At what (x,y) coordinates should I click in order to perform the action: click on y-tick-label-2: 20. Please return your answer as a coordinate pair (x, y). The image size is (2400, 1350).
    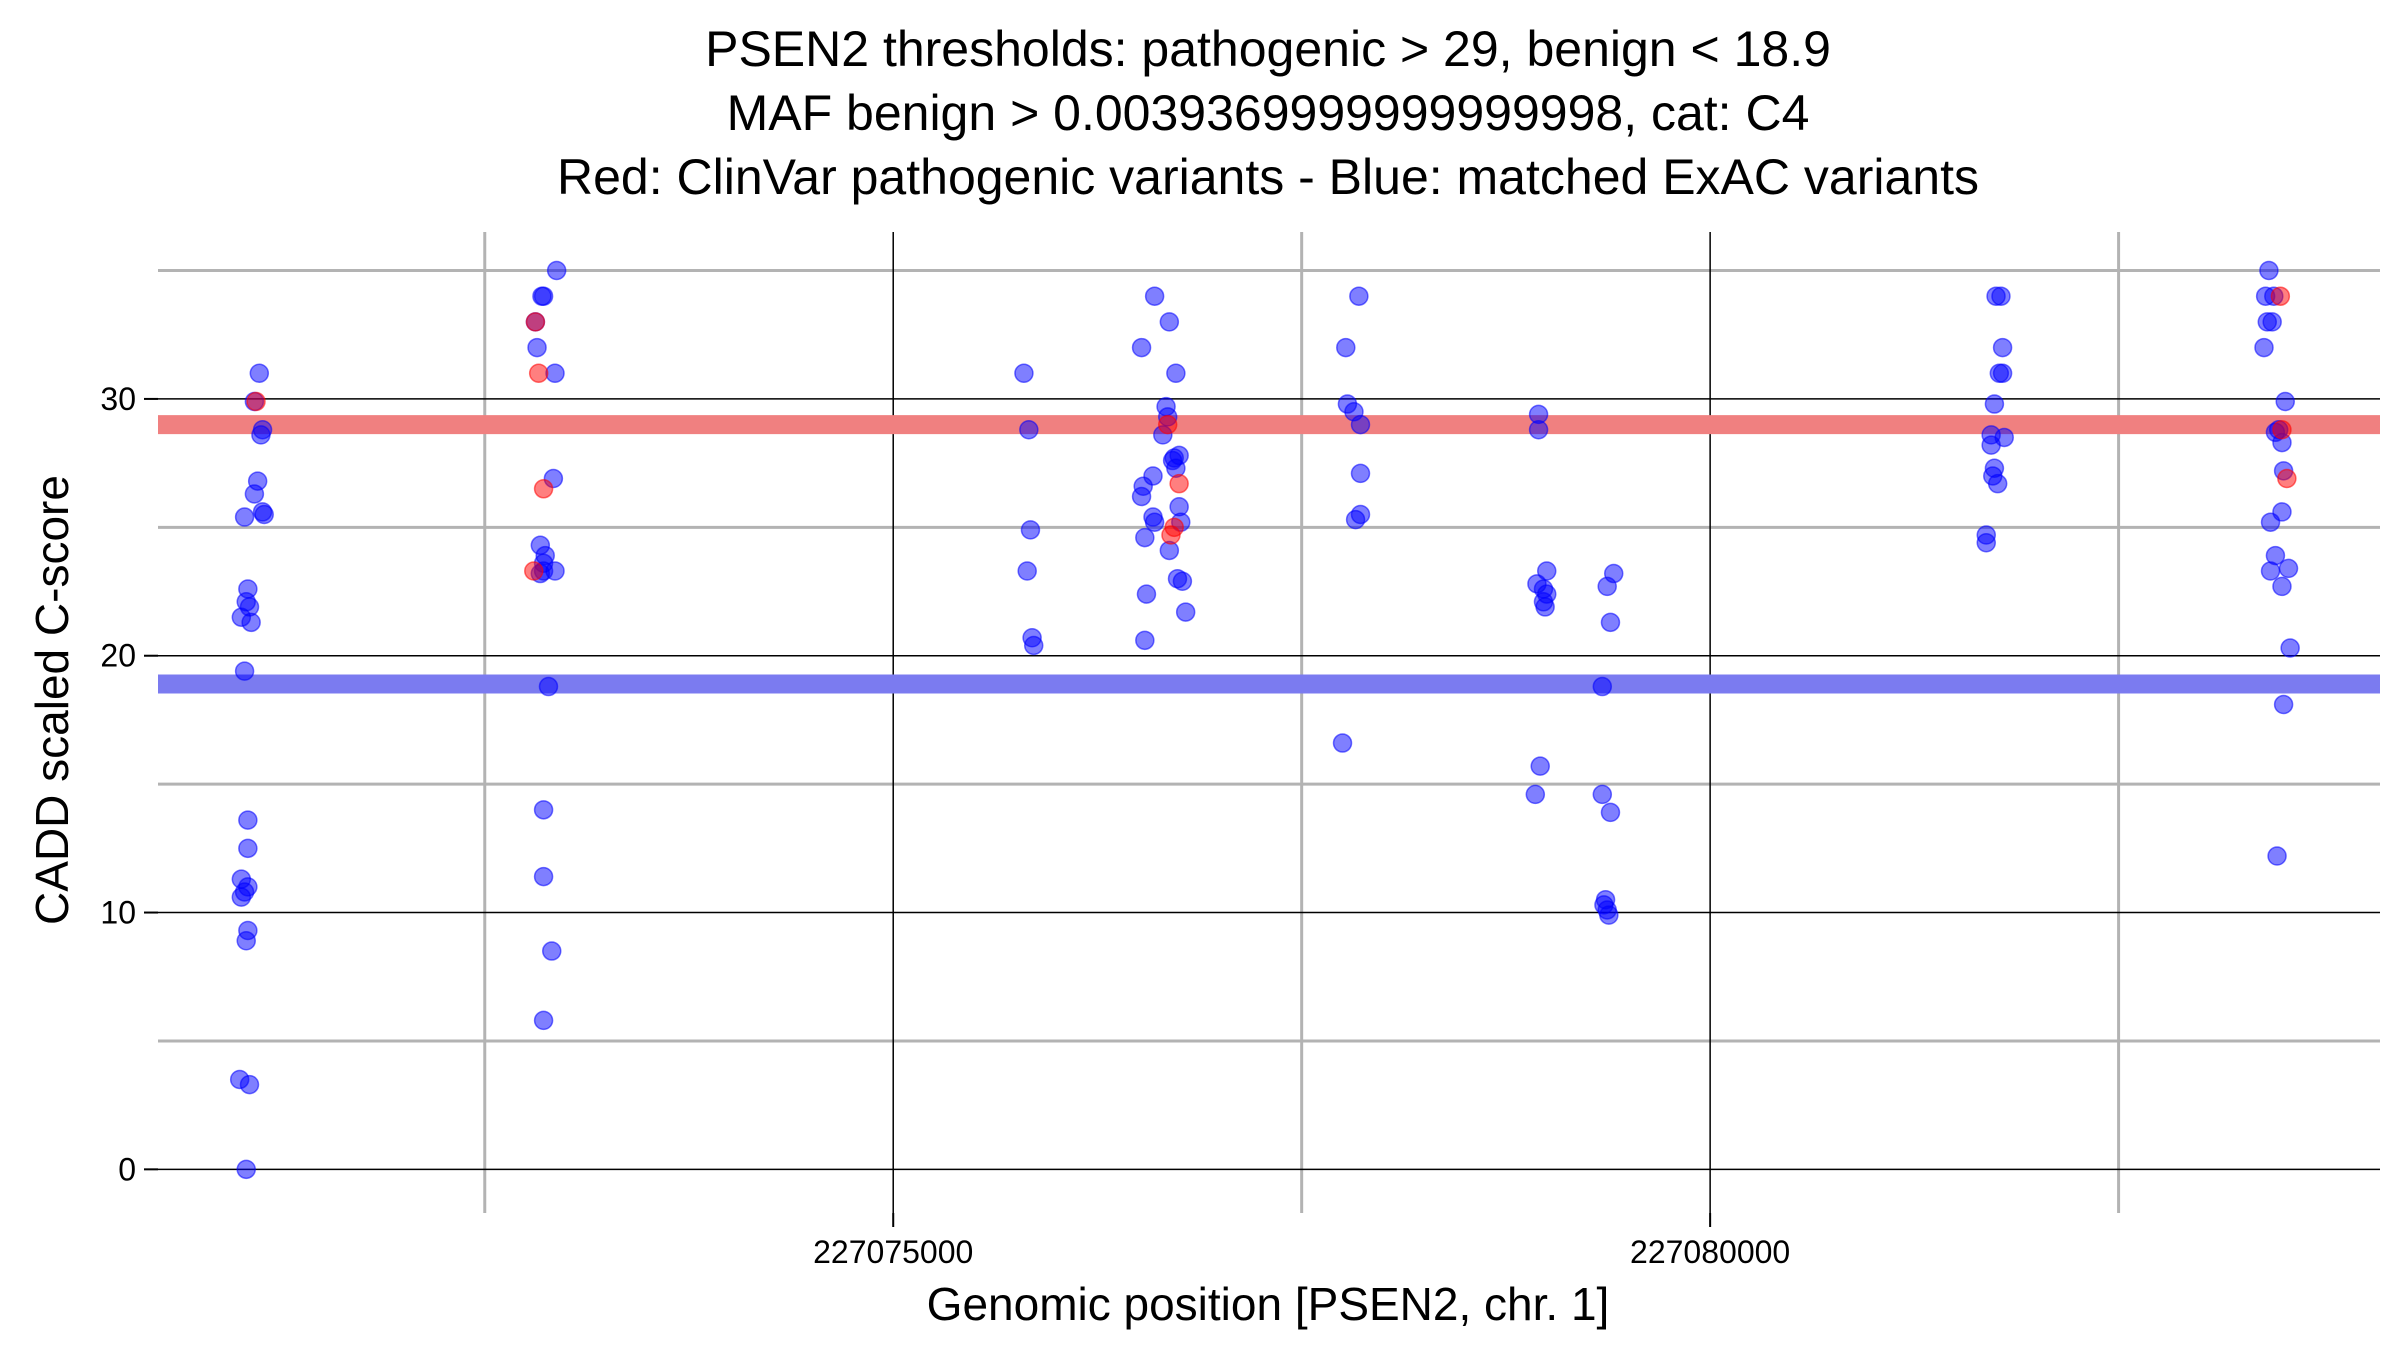
    Looking at the image, I should click on (118, 656).